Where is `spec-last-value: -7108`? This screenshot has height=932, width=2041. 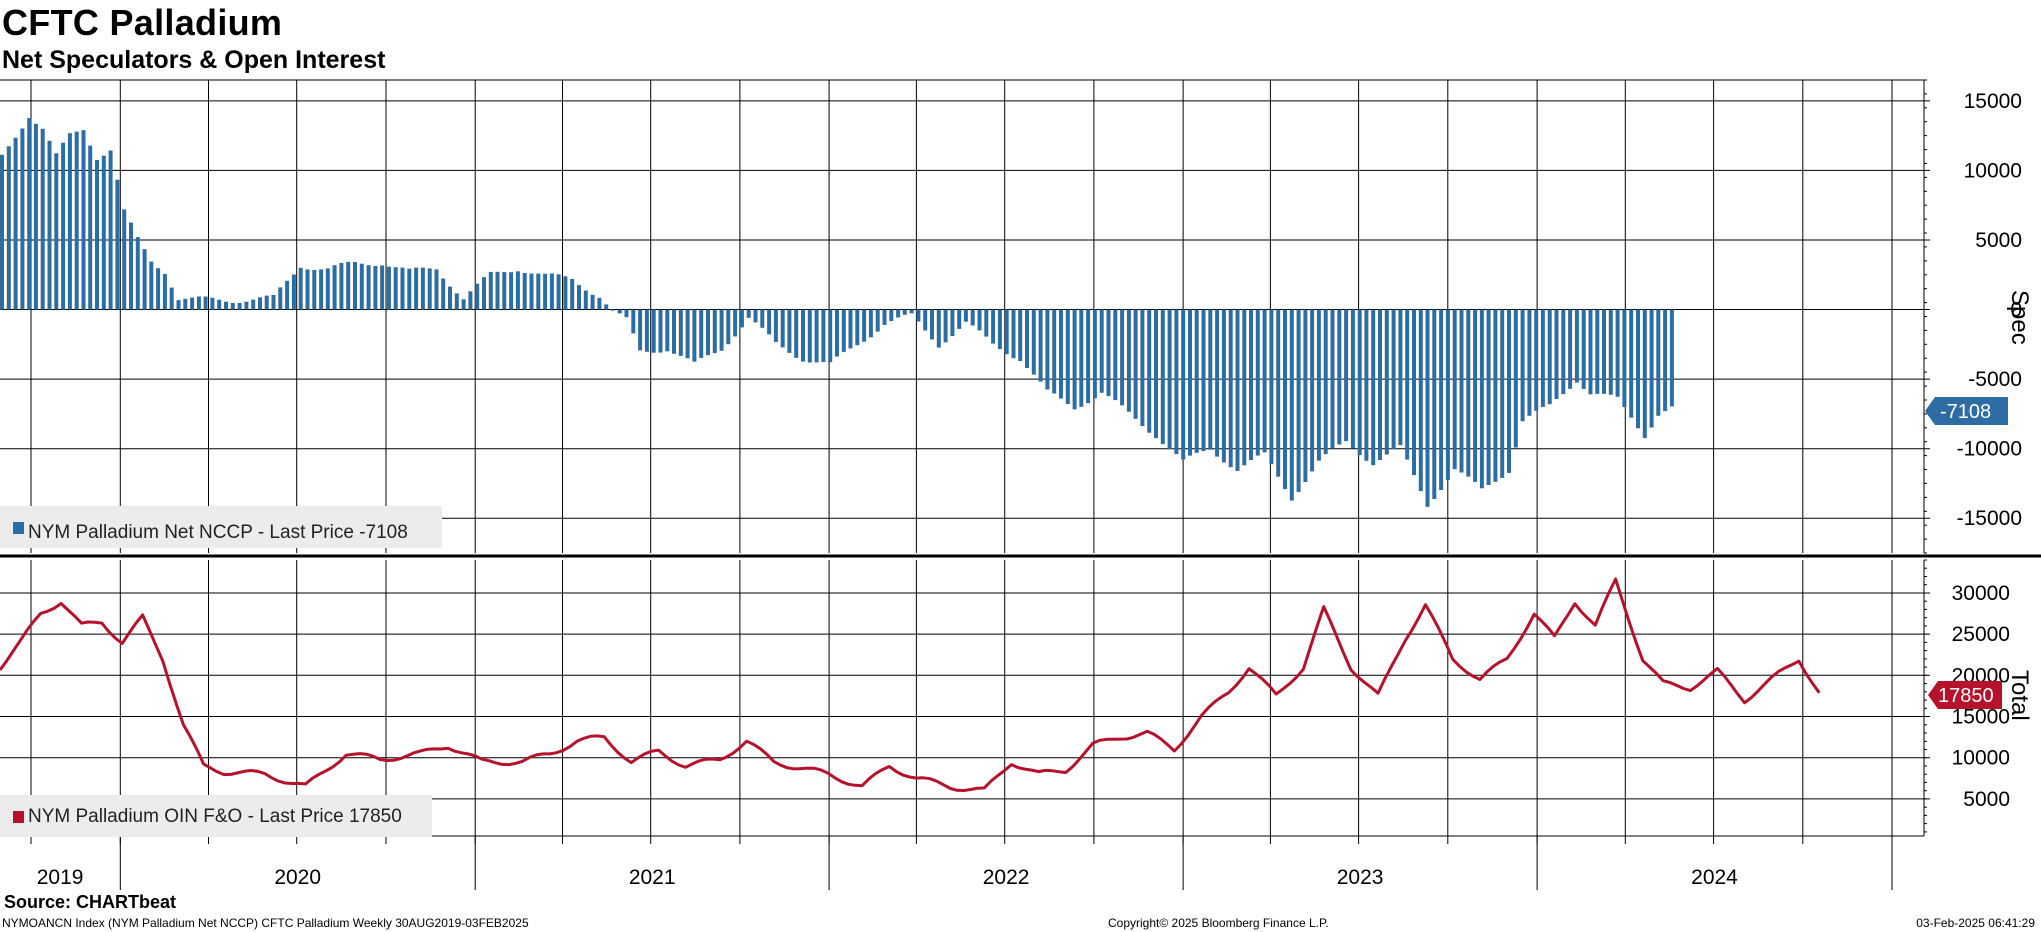 spec-last-value: -7108 is located at coordinates (1965, 412).